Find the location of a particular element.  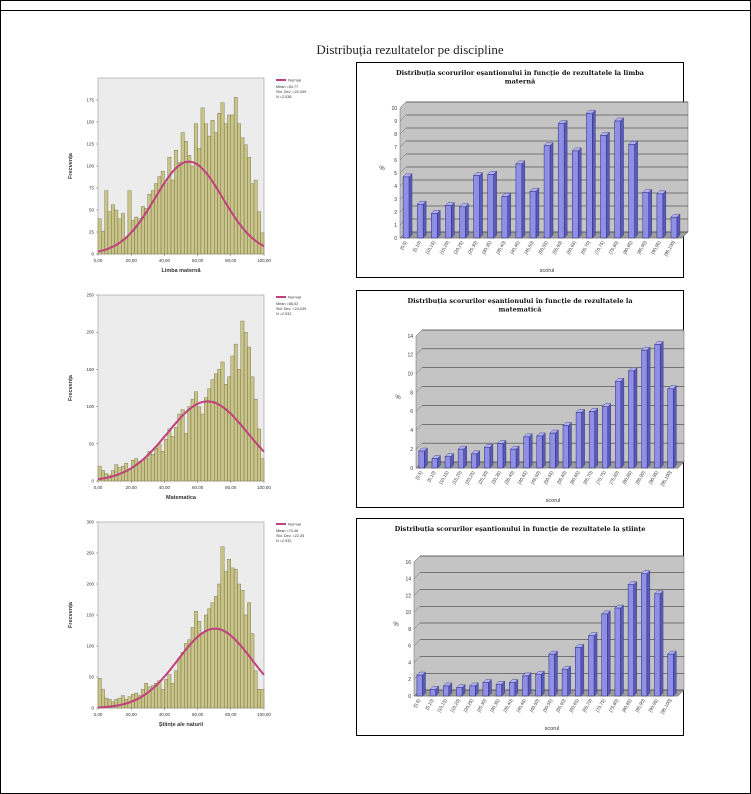

x-tick-label: [80,85) is located at coordinates (627, 705).